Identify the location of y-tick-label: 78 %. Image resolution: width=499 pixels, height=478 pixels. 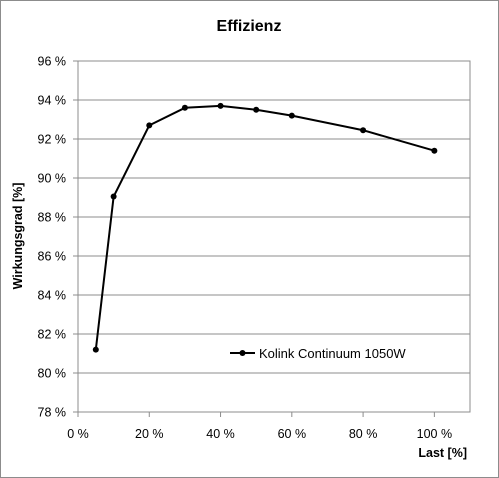
(52, 413).